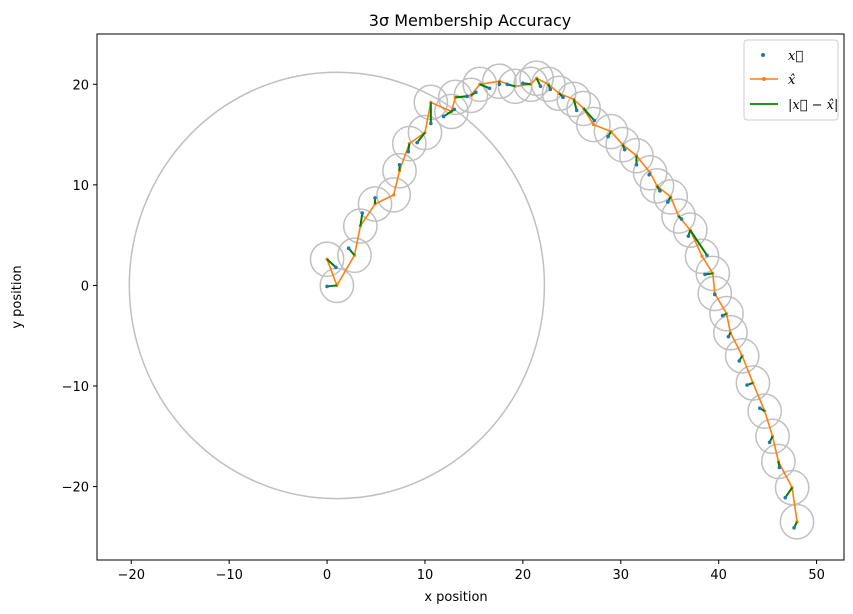  Describe the element at coordinates (75, 387) in the screenshot. I see `y-tick-label--10: −10` at that location.